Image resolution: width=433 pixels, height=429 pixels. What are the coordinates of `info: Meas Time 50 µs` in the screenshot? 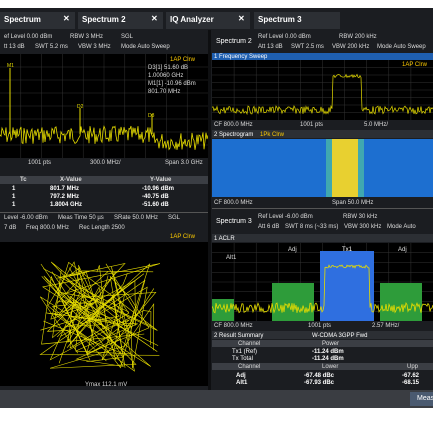 It's located at (81, 218).